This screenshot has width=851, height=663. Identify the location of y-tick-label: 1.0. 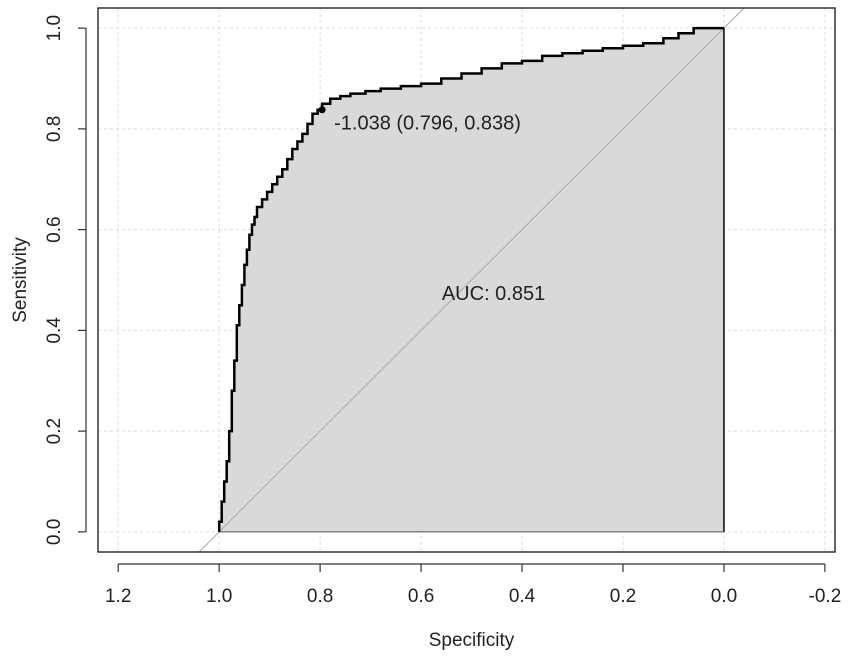
(54, 28).